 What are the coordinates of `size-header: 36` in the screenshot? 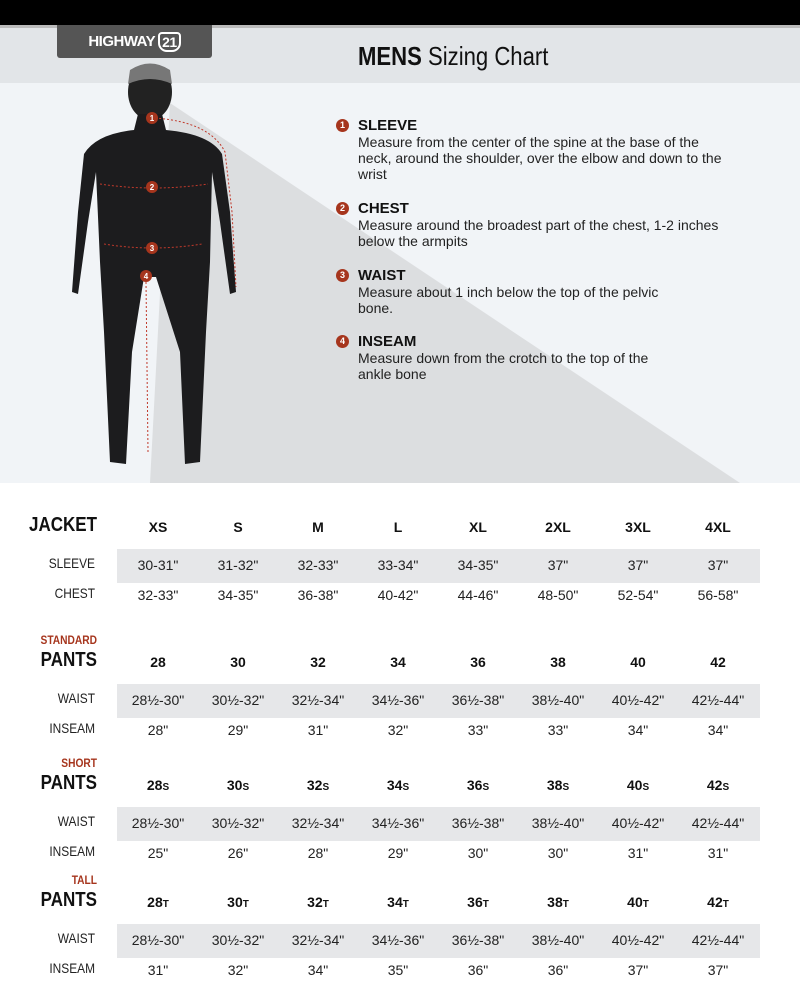 It's located at (478, 662).